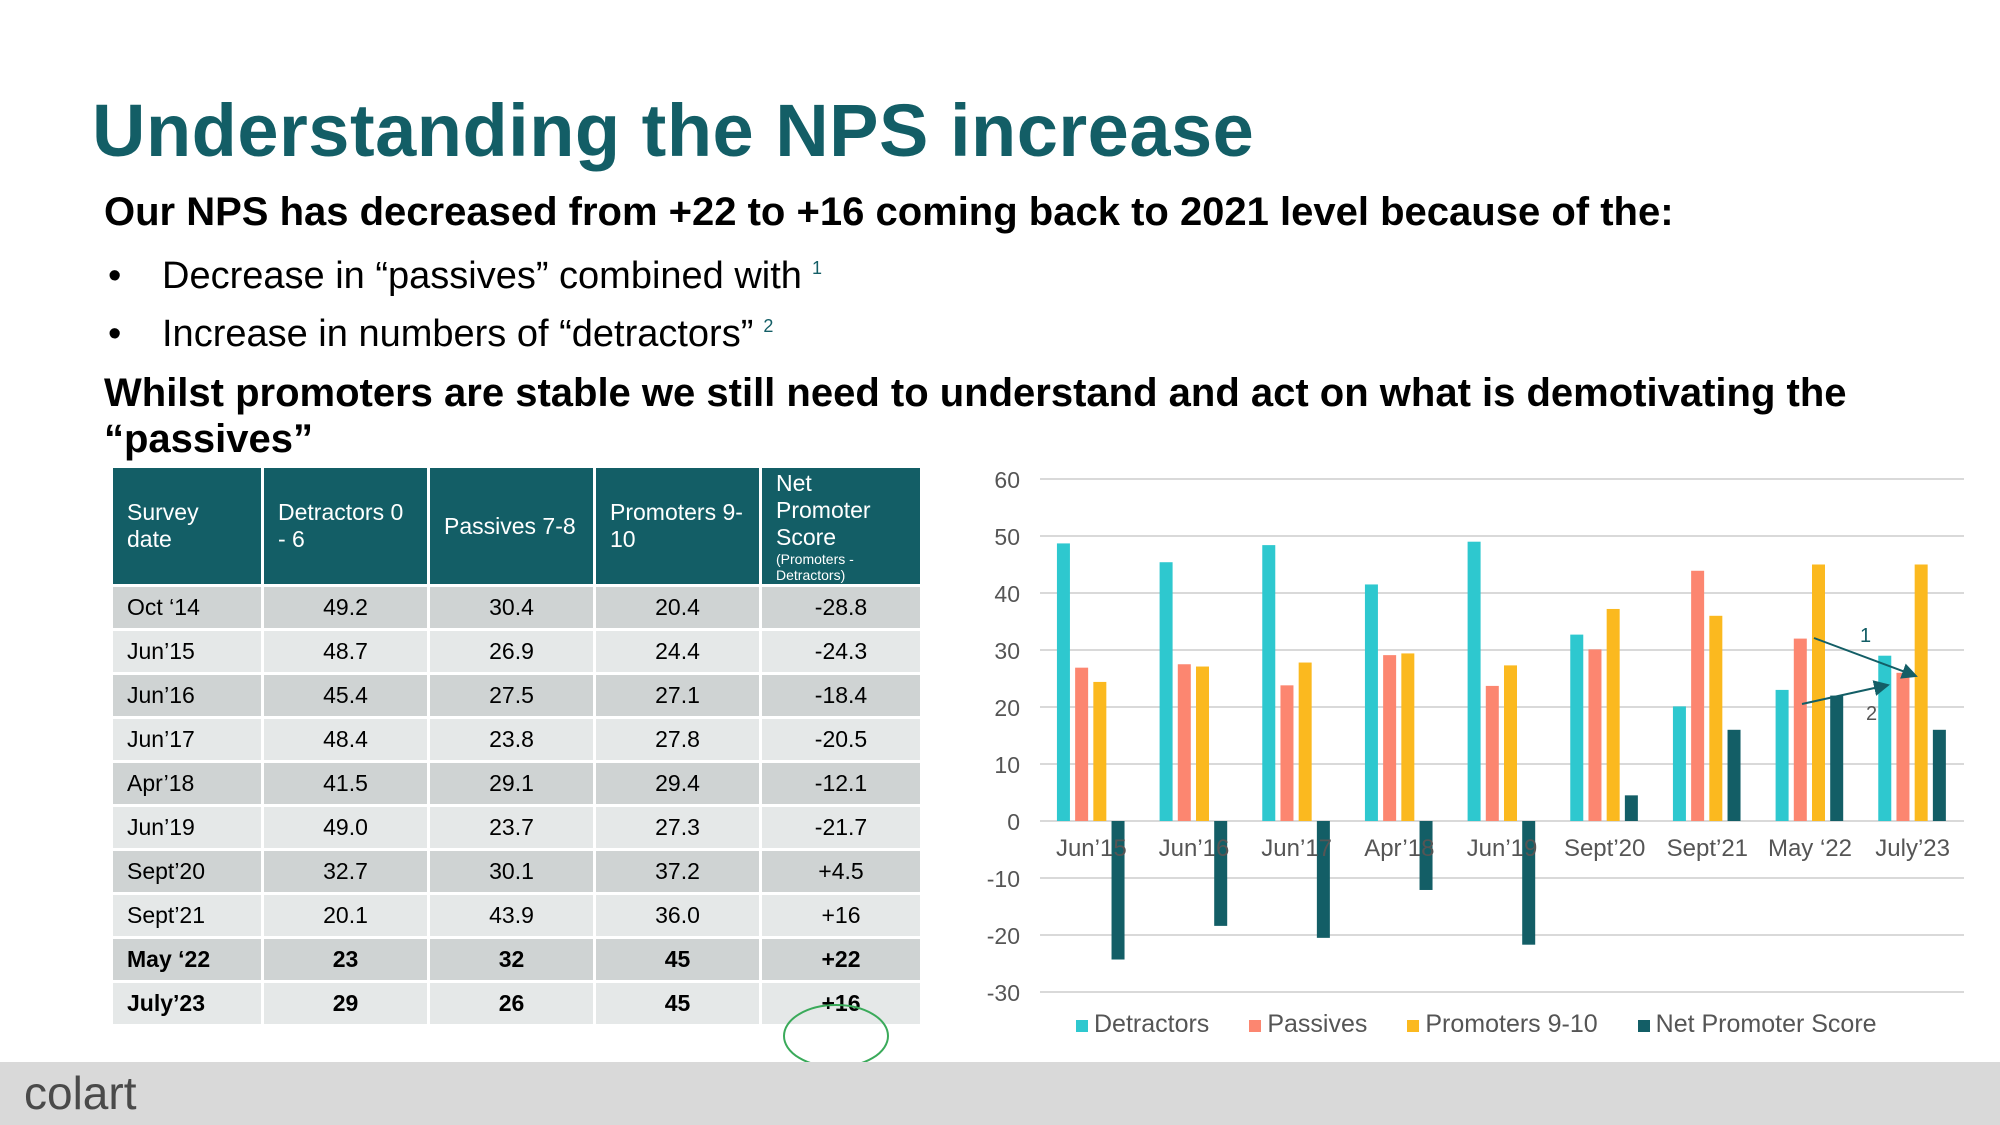 Image resolution: width=2000 pixels, height=1125 pixels. I want to click on table-cell: 43.9, so click(511, 915).